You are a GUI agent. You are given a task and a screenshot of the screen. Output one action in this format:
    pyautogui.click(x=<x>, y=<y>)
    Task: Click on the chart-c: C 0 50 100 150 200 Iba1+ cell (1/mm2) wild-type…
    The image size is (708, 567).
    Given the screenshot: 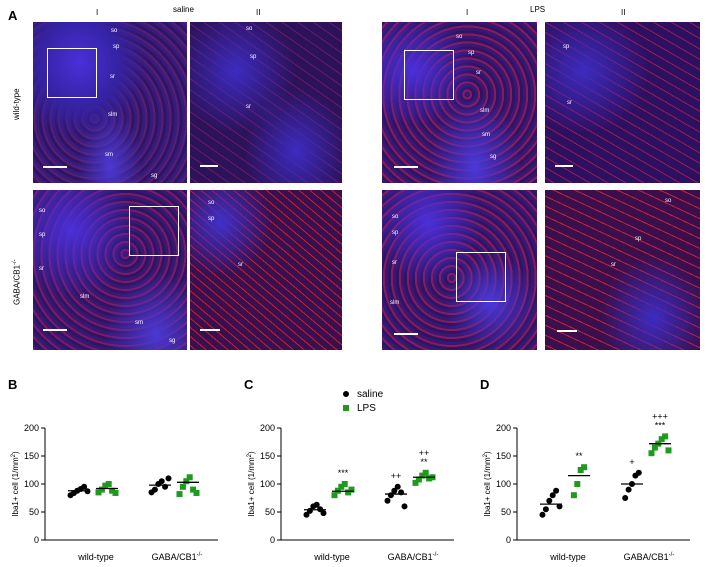 What is the action you would take?
    pyautogui.click(x=349, y=469)
    